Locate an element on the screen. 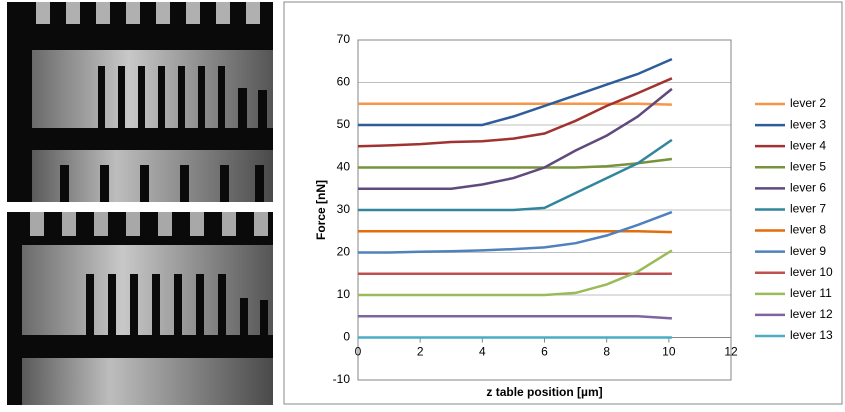  x-tick-label: 4 is located at coordinates (482, 352).